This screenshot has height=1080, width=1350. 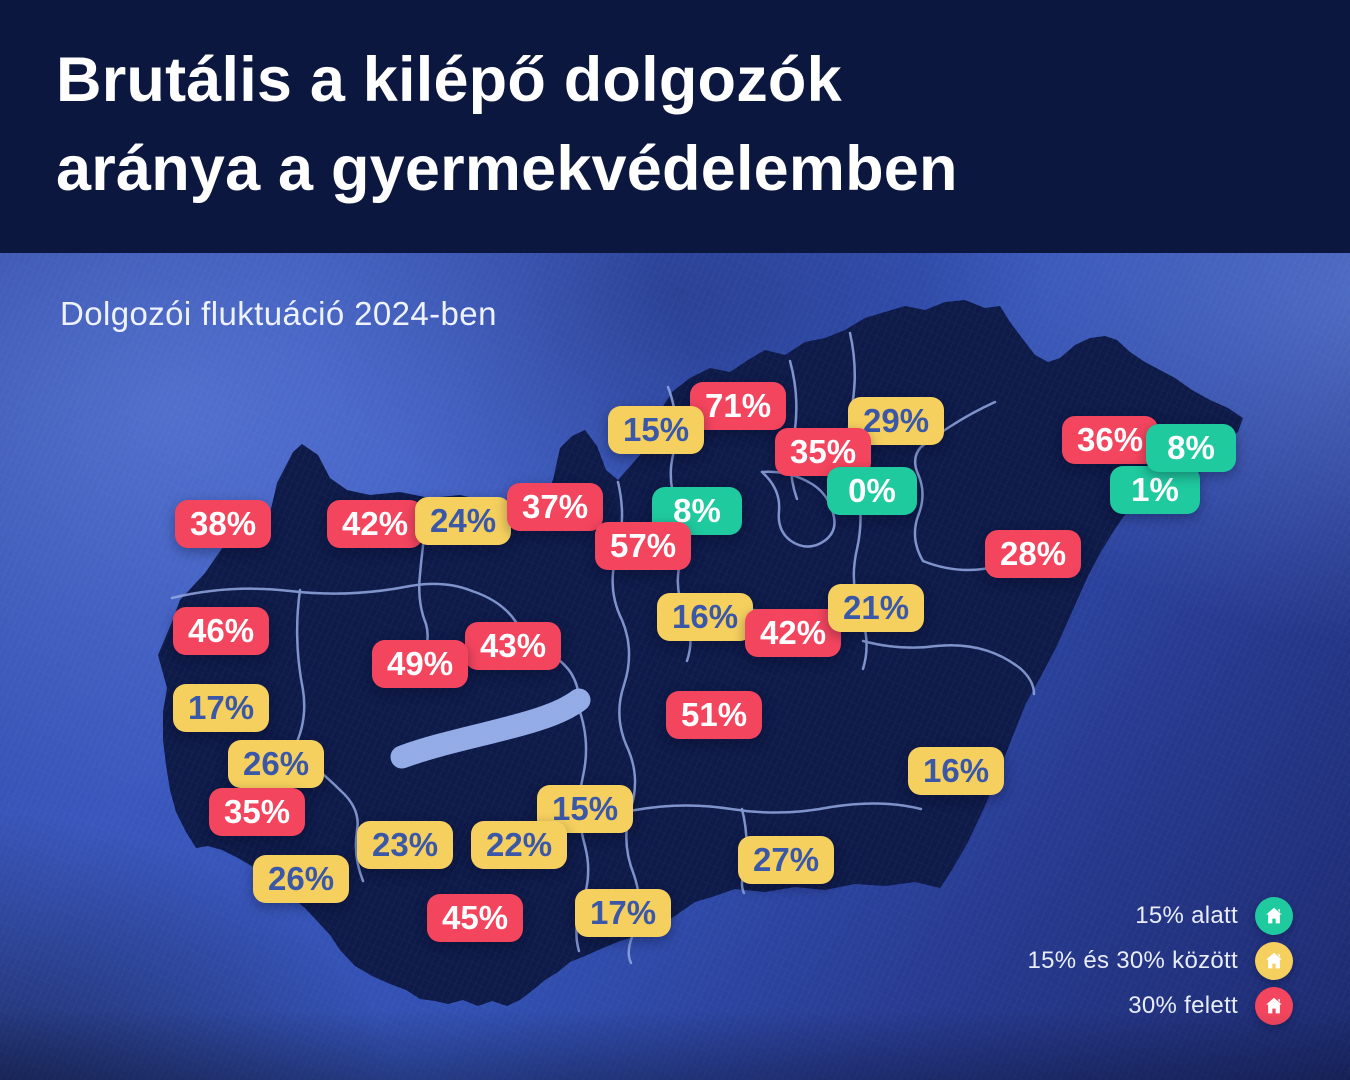 I want to click on legend-item: 30% felett, so click(x=1210, y=1006).